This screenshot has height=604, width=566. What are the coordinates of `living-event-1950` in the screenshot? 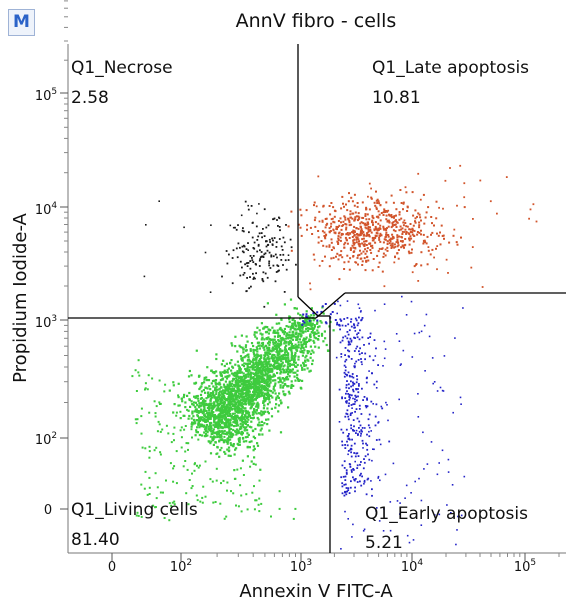 It's located at (253, 463).